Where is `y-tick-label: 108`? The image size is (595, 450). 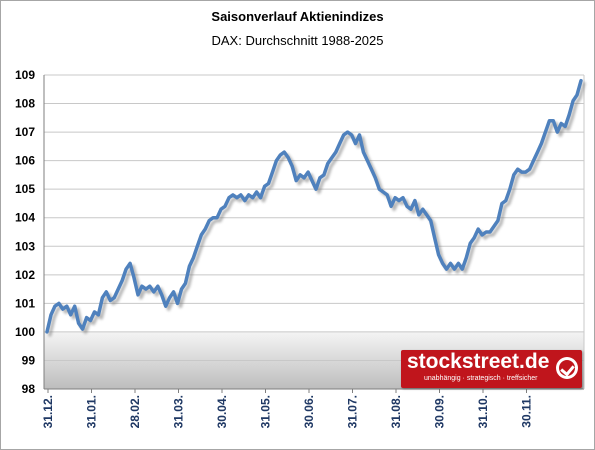
y-tick-label: 108 is located at coordinates (25, 104).